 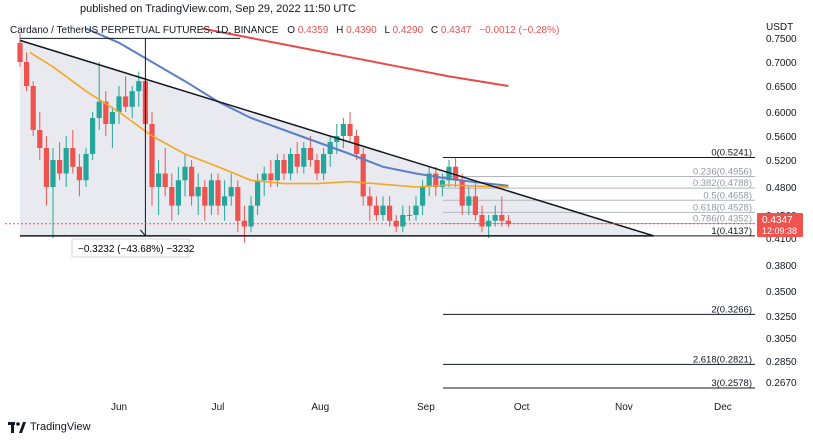 I want to click on high-value: 0.4390, so click(x=361, y=30).